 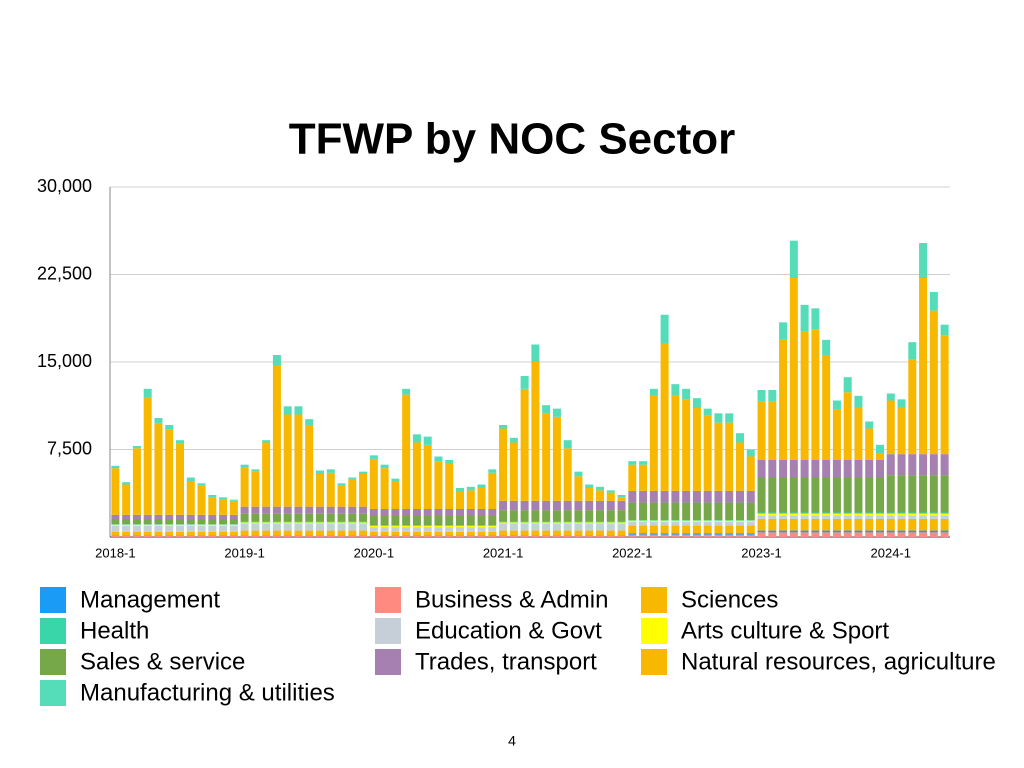 I want to click on x-tick-label: 2019-1, so click(x=244, y=552).